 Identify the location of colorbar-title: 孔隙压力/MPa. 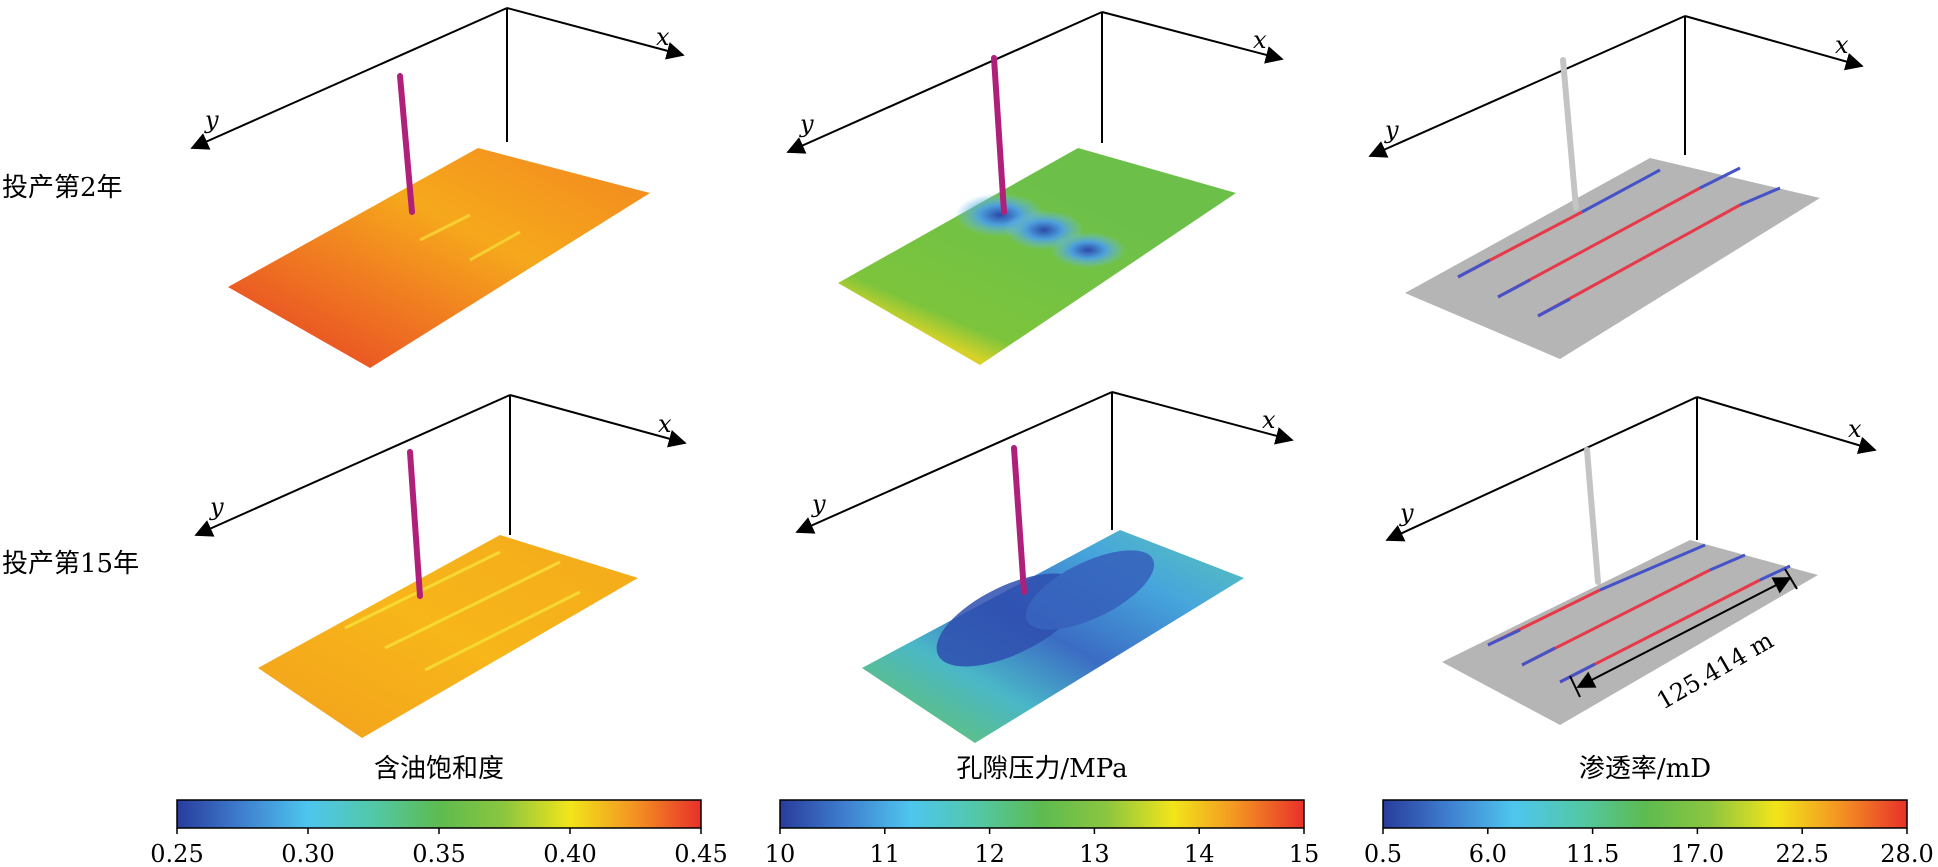
(1041, 769).